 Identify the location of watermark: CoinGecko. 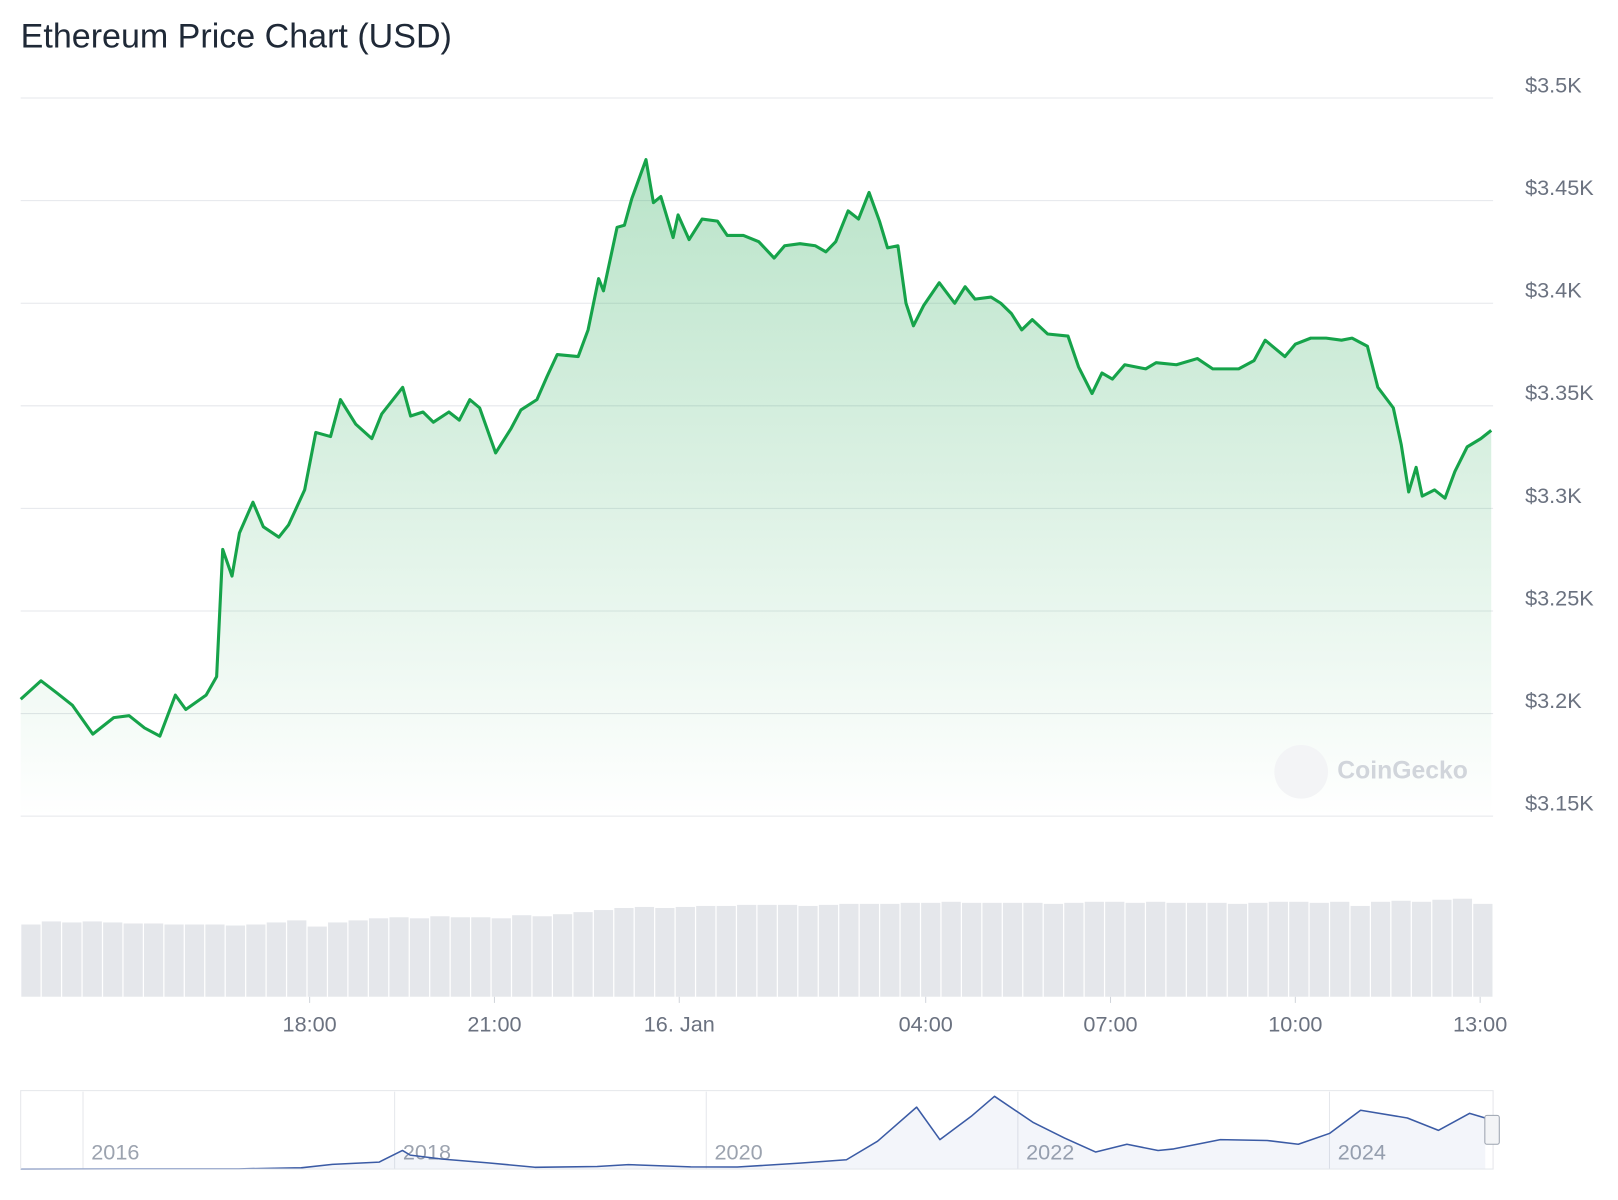
(1371, 771).